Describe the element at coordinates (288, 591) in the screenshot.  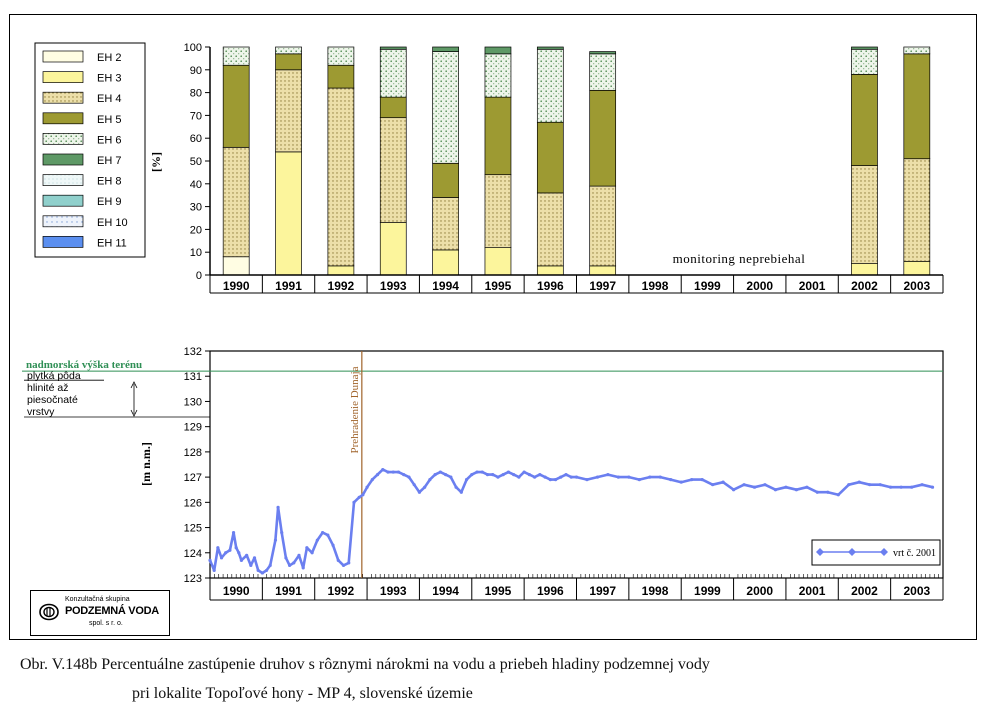
I see `x-tick-label: 1991` at that location.